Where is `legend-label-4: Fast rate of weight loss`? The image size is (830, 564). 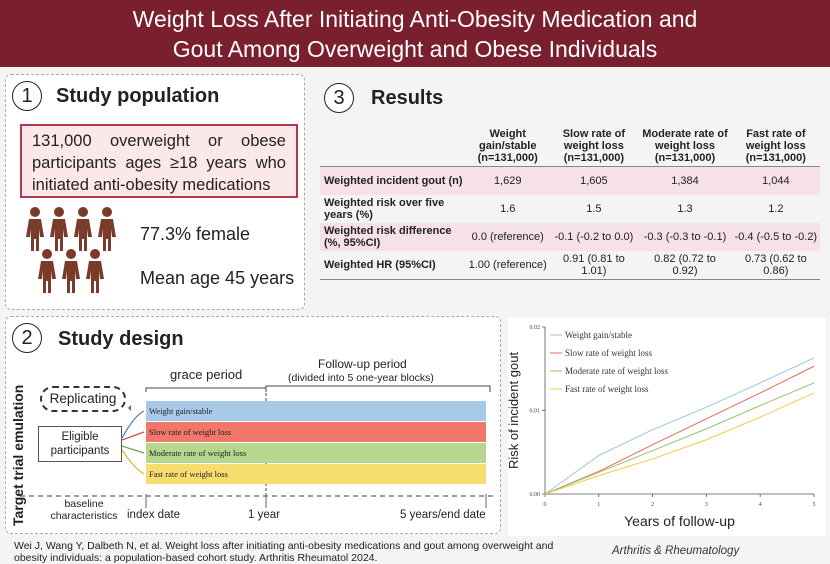
legend-label-4: Fast rate of weight loss is located at coordinates (607, 389).